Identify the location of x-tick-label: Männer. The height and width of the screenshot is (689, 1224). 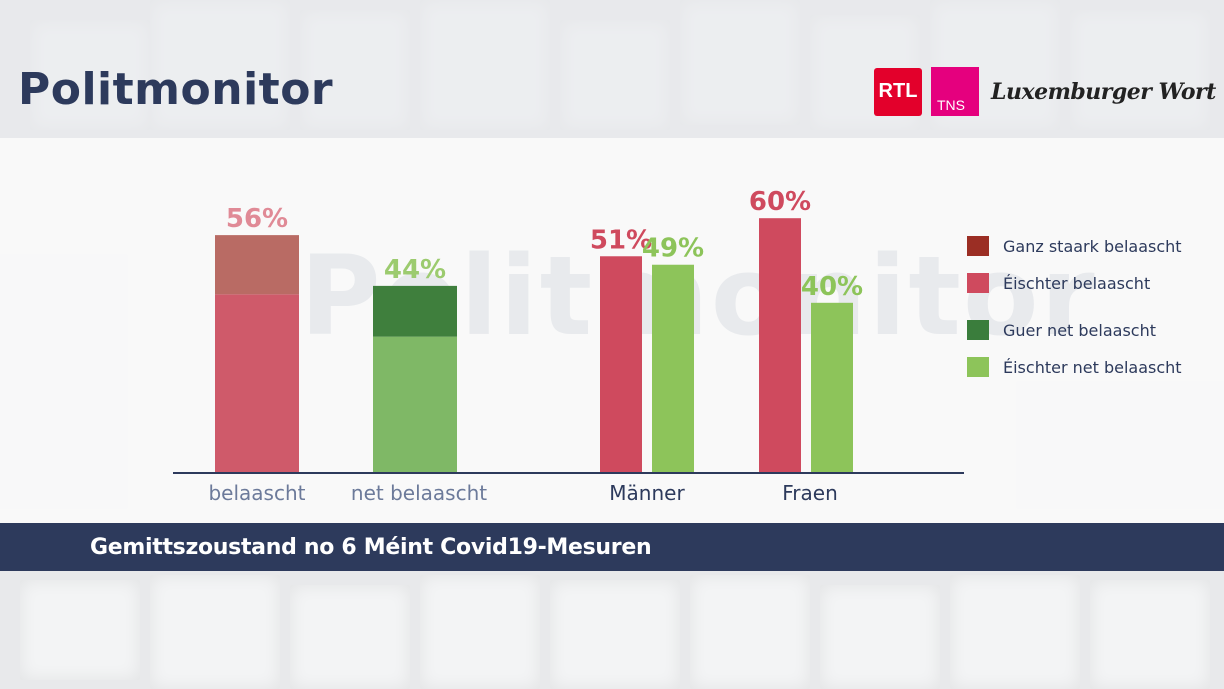
(647, 493).